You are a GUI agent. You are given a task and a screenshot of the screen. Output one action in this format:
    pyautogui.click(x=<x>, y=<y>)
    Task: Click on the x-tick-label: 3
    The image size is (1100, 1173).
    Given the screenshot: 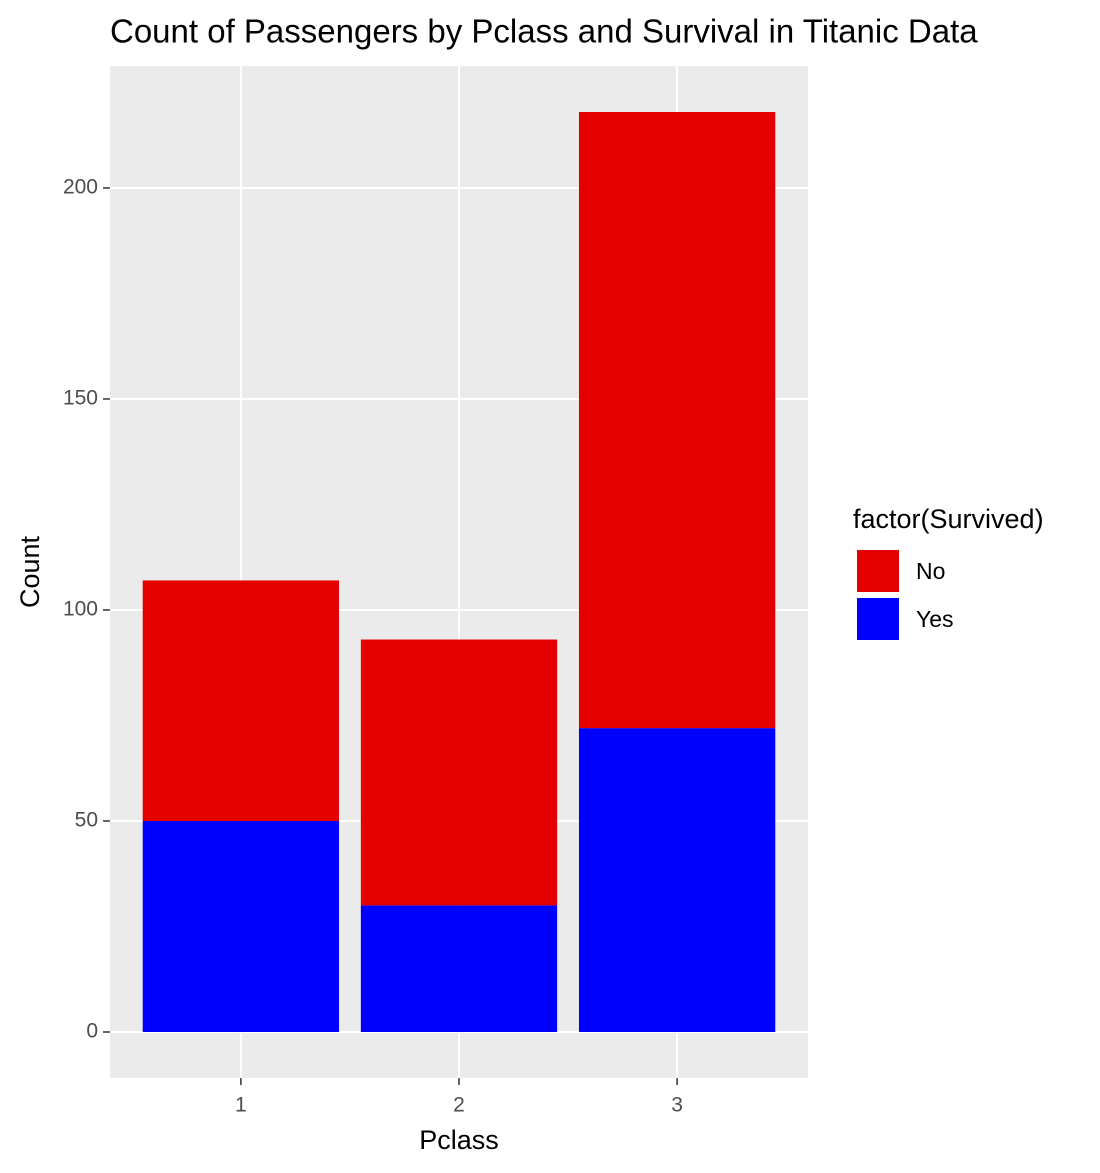 What is the action you would take?
    pyautogui.click(x=677, y=1105)
    